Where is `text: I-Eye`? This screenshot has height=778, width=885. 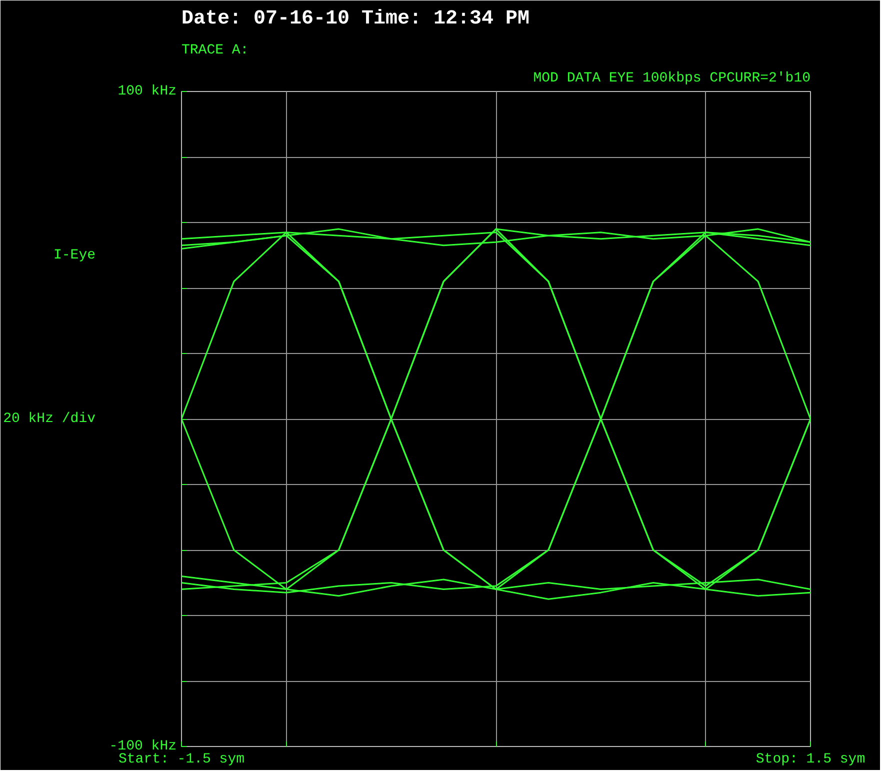 text: I-Eye is located at coordinates (74, 255).